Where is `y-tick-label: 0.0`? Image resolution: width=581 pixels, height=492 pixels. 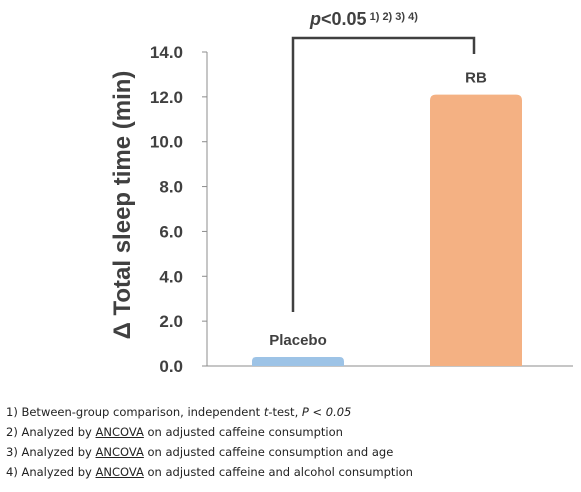
y-tick-label: 0.0 is located at coordinates (171, 366).